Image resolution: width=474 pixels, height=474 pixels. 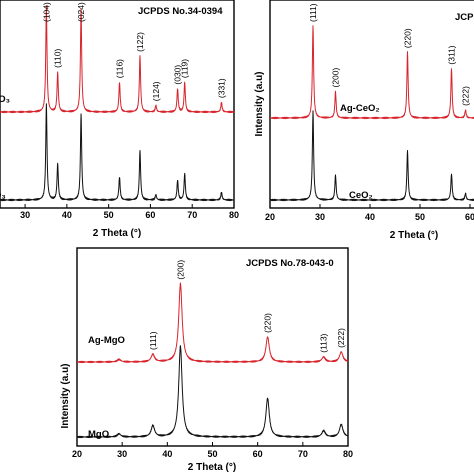 What do you see at coordinates (81, 12) in the screenshot?
I see `peak-label: (024)` at bounding box center [81, 12].